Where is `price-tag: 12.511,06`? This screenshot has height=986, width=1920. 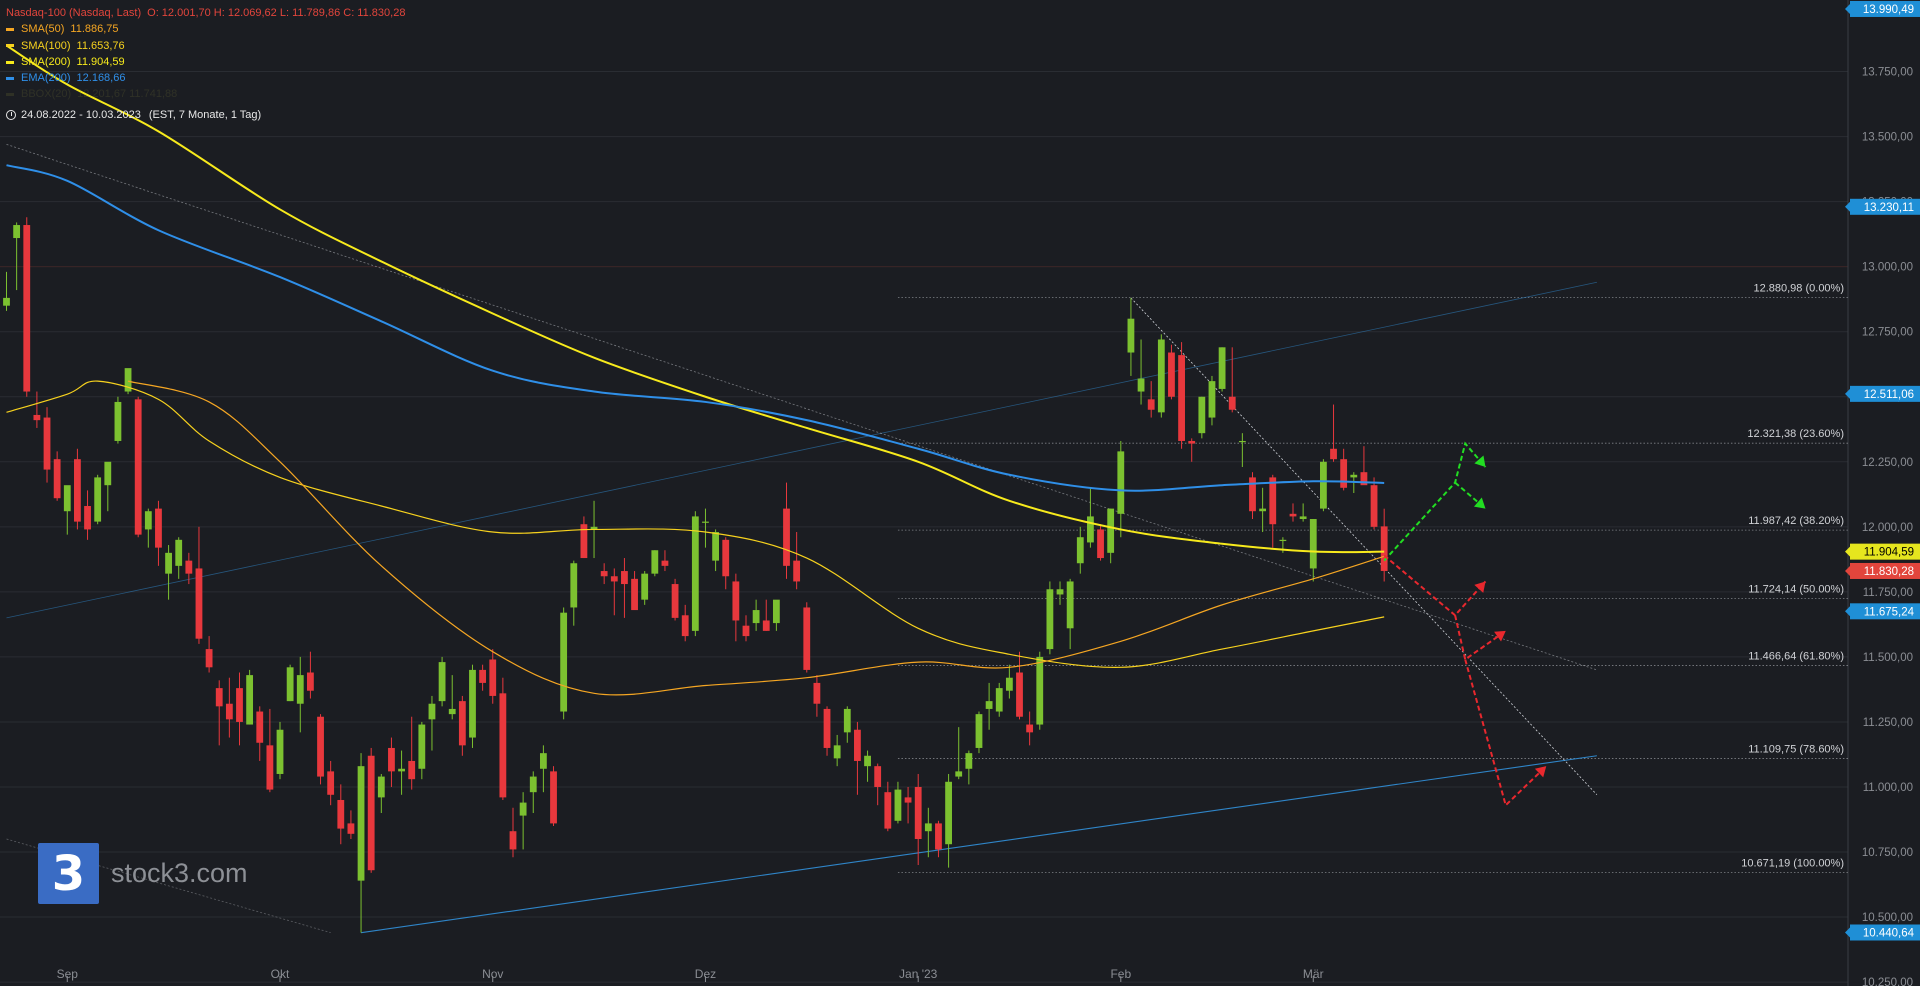
price-tag: 12.511,06 is located at coordinates (1882, 393).